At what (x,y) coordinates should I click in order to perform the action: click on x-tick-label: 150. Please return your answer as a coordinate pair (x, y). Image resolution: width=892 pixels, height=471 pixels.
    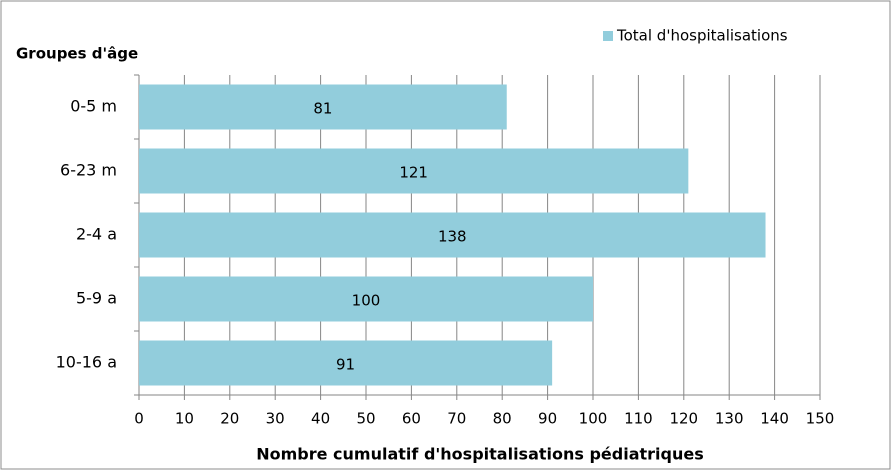
    Looking at the image, I should click on (820, 419).